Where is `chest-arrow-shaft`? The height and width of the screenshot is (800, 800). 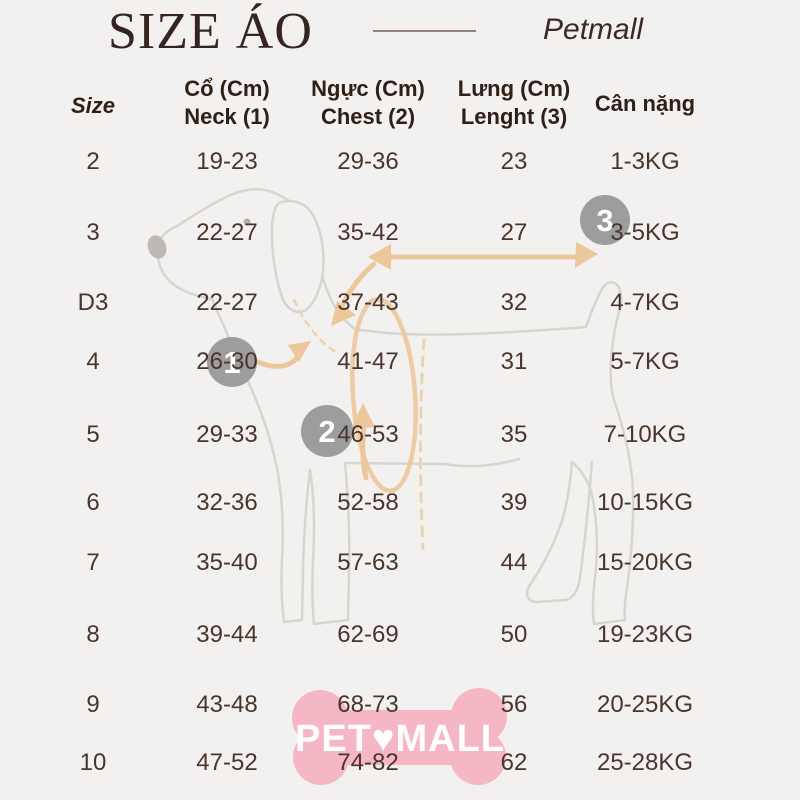 chest-arrow-shaft is located at coordinates (364, 451).